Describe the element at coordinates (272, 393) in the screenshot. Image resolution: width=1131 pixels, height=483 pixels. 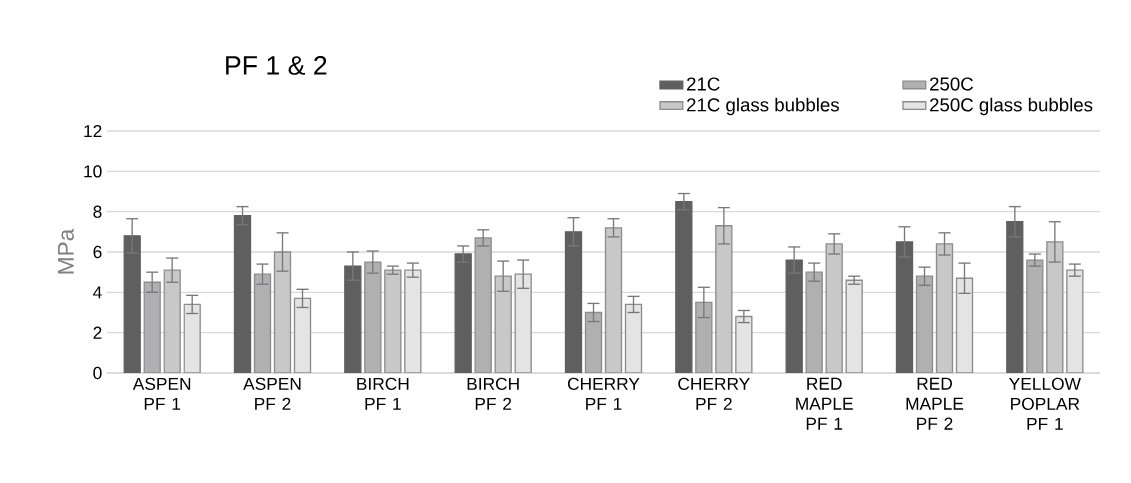
I see `x-tick-label: ASPEN PF 2` at that location.